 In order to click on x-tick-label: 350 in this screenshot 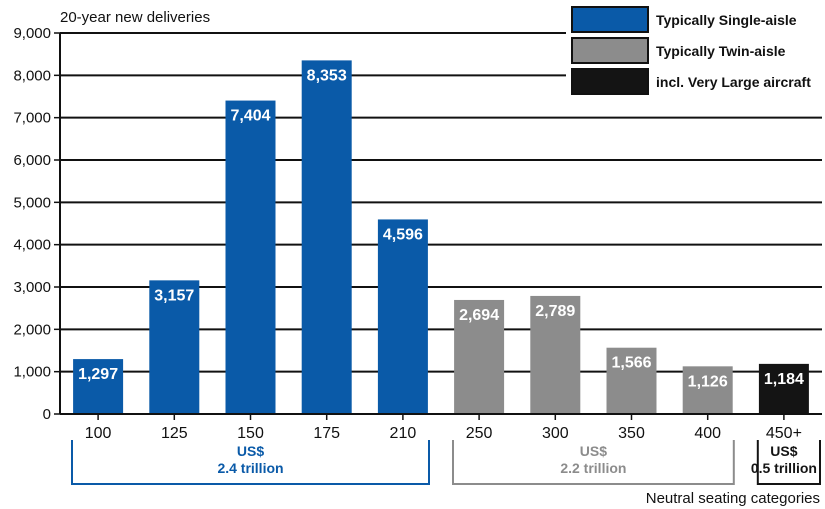, I will do `click(631, 433)`.